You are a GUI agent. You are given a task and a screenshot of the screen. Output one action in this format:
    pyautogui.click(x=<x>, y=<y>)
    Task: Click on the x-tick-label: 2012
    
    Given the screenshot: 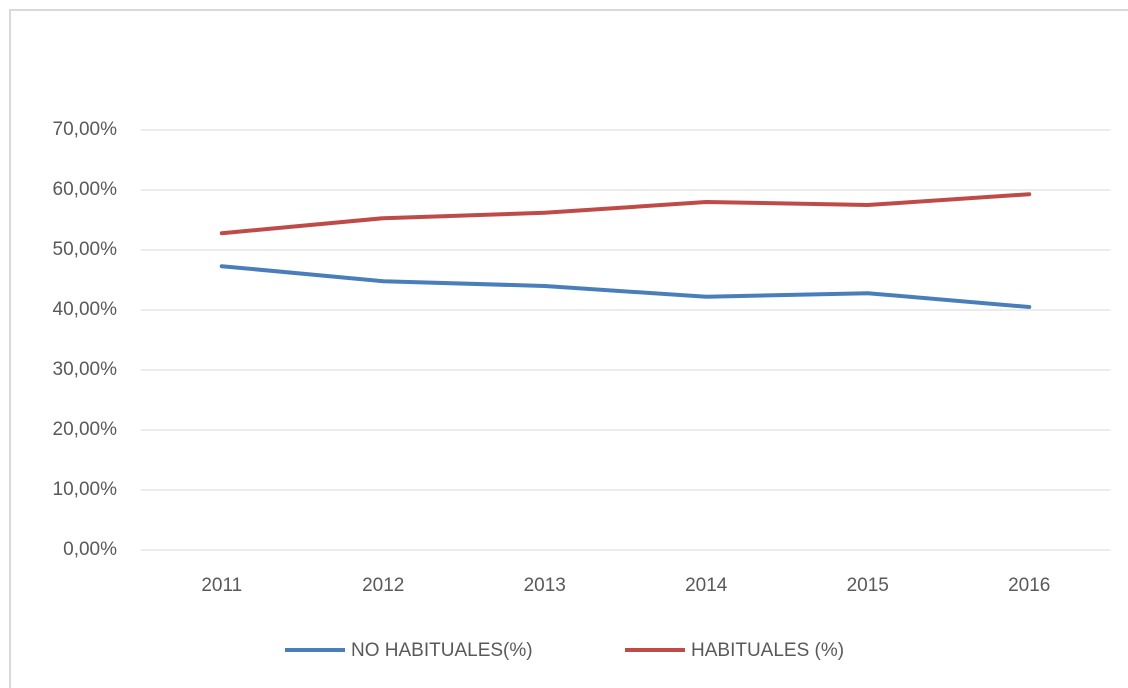 What is the action you would take?
    pyautogui.click(x=383, y=585)
    